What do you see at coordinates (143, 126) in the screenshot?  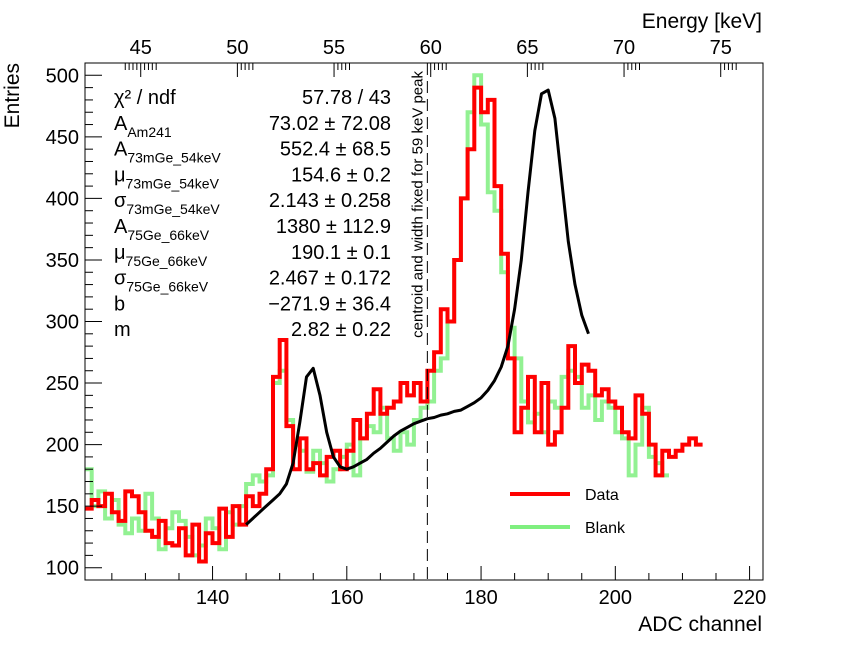 I see `stat-name: AAm241` at bounding box center [143, 126].